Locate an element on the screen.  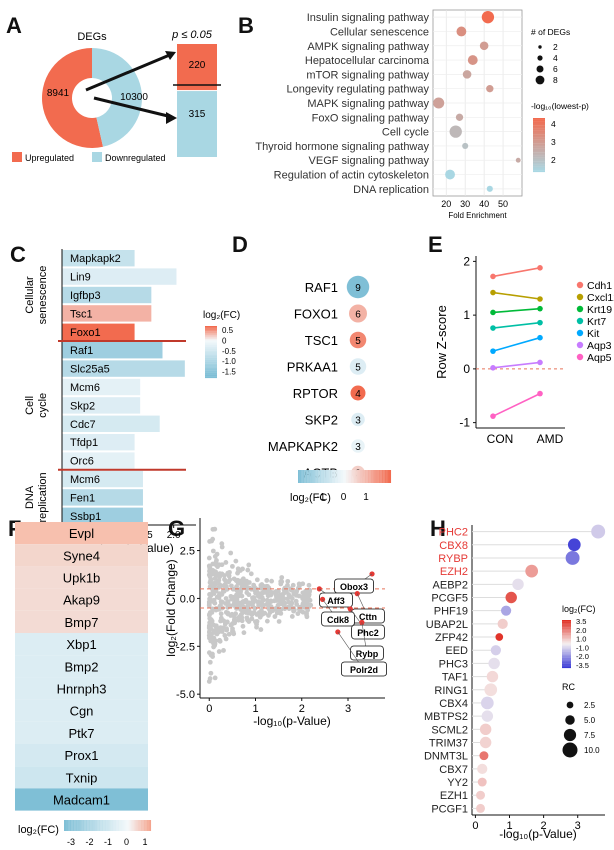
point-label: Cdk8 is located at coordinates (338, 620).